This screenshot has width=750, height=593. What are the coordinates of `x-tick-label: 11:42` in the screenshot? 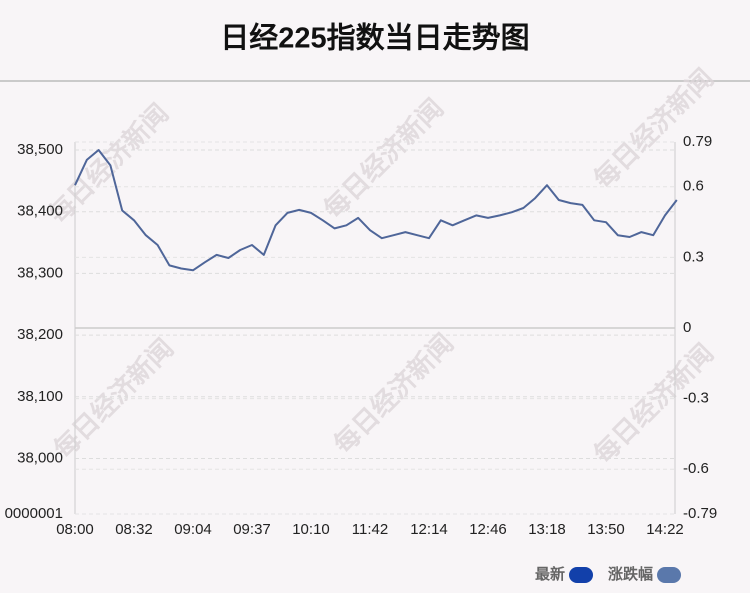 It's located at (370, 529).